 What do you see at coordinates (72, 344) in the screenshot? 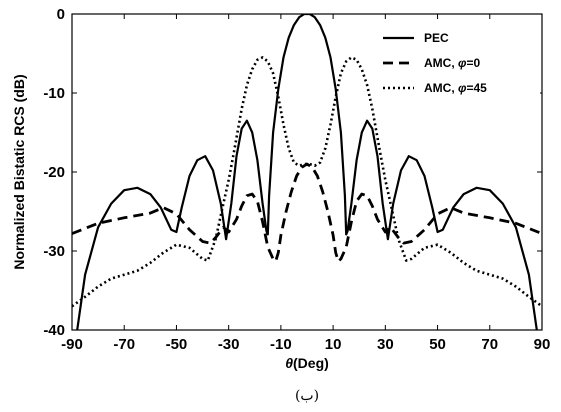
I see `x-tick-label: -90` at bounding box center [72, 344].